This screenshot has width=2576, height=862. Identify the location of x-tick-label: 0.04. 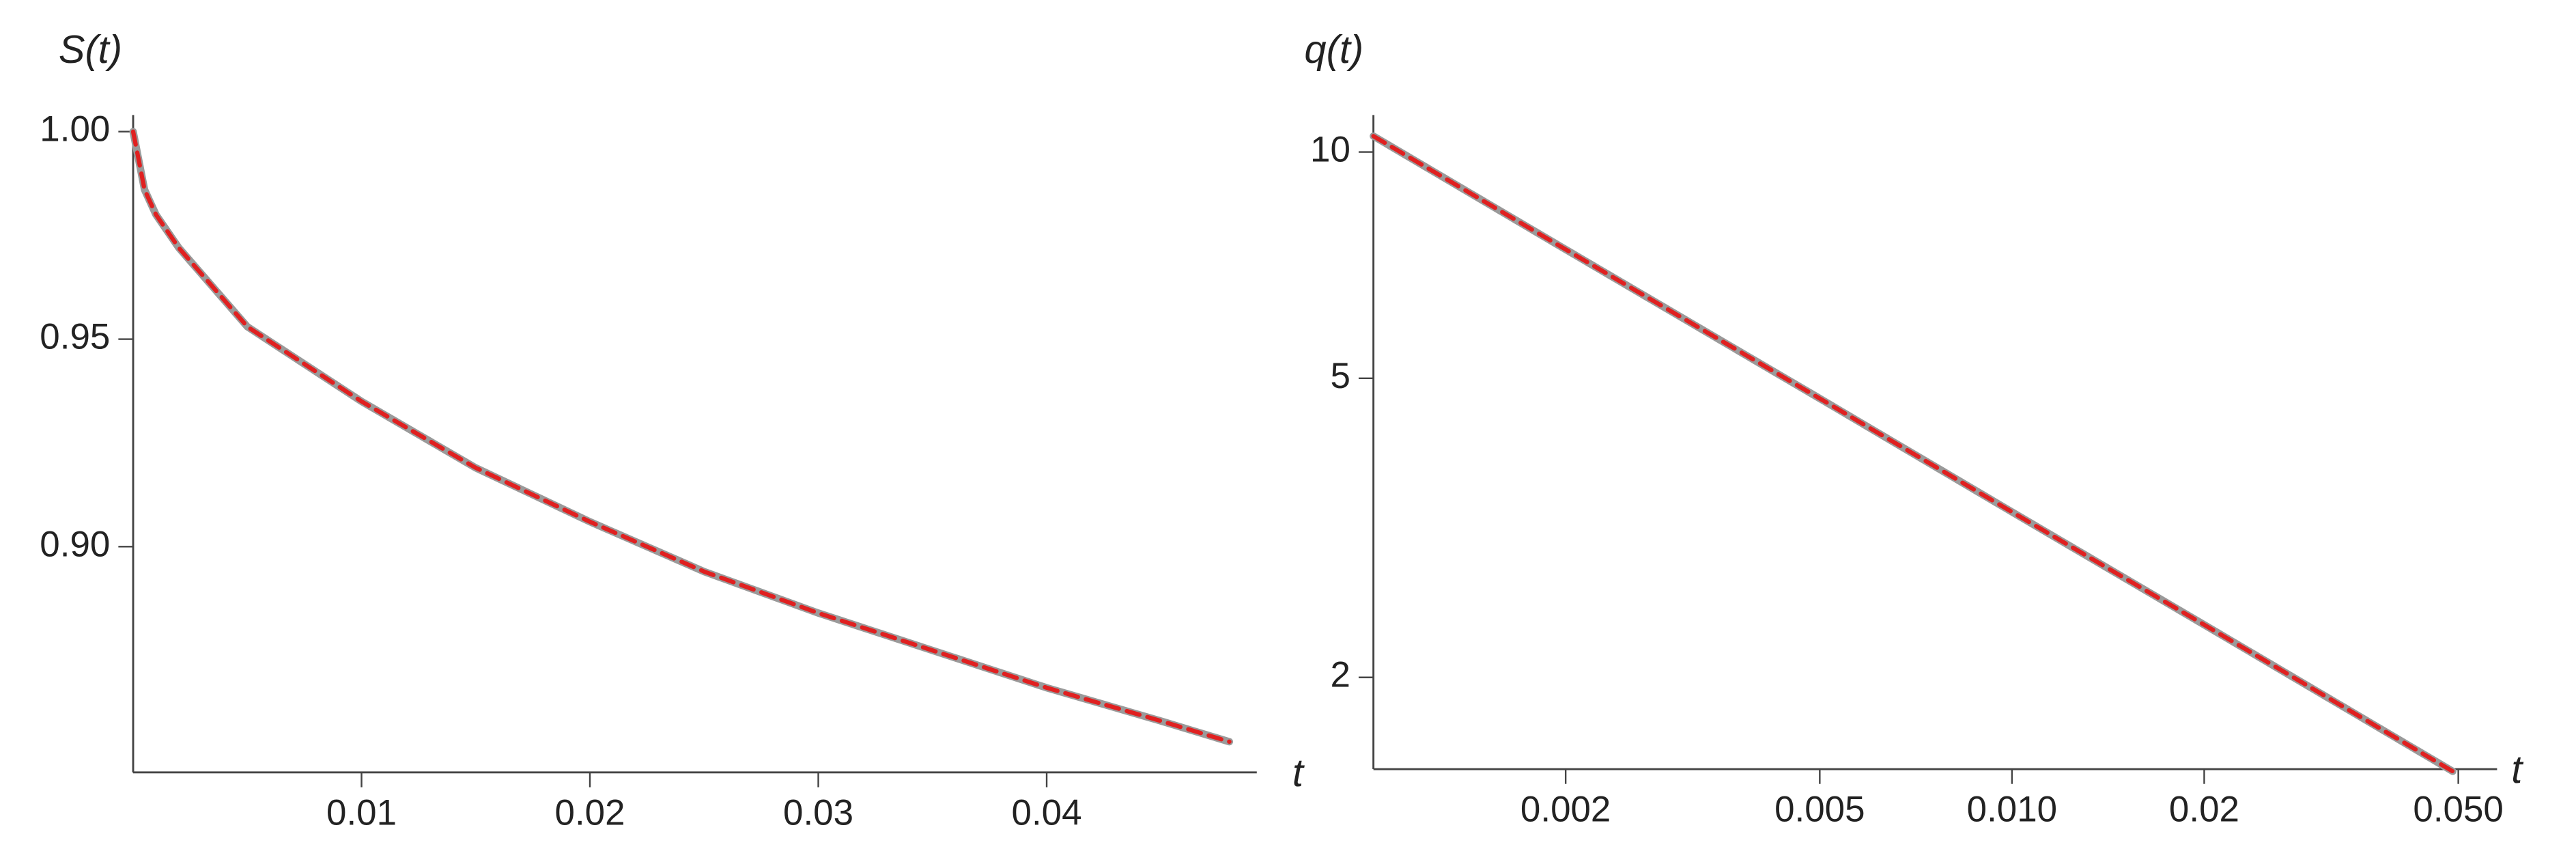
(1047, 813).